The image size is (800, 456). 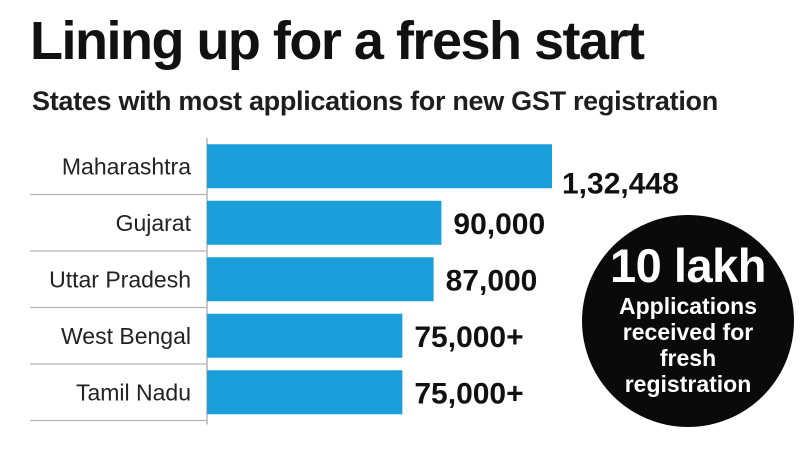 What do you see at coordinates (492, 280) in the screenshot?
I see `value-label: 87,000` at bounding box center [492, 280].